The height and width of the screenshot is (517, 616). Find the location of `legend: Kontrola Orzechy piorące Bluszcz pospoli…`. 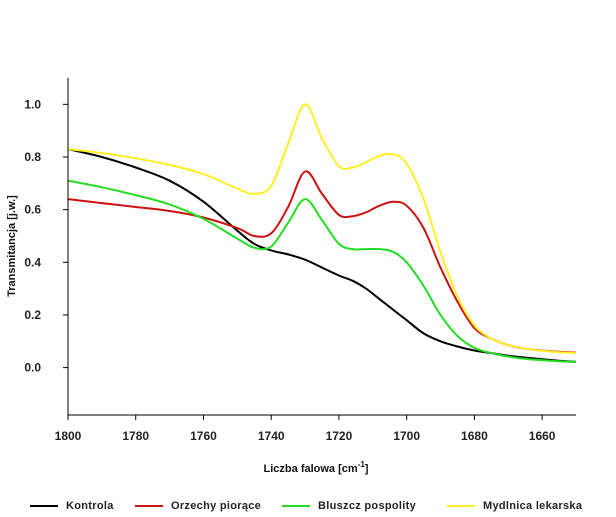

legend: Kontrola Orzechy piorące Bluszcz pospoli… is located at coordinates (308, 506).